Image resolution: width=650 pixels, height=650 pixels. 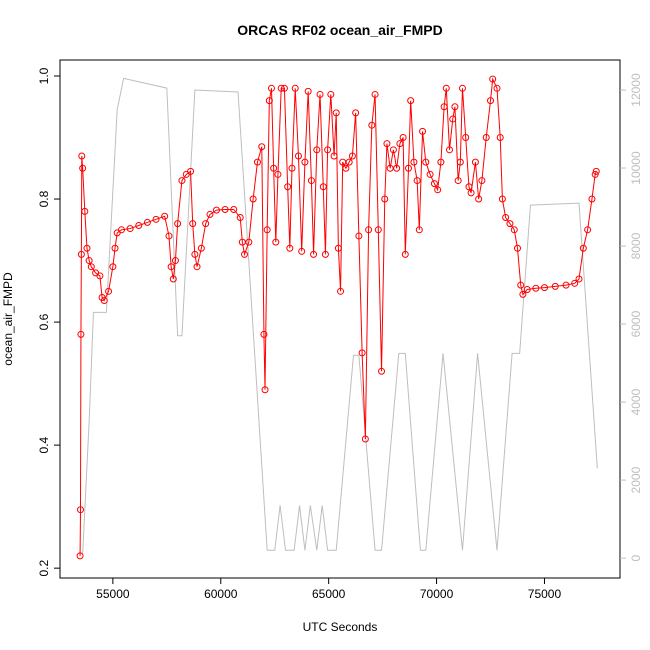 What do you see at coordinates (636, 557) in the screenshot?
I see `y2-tick-label: 0` at bounding box center [636, 557].